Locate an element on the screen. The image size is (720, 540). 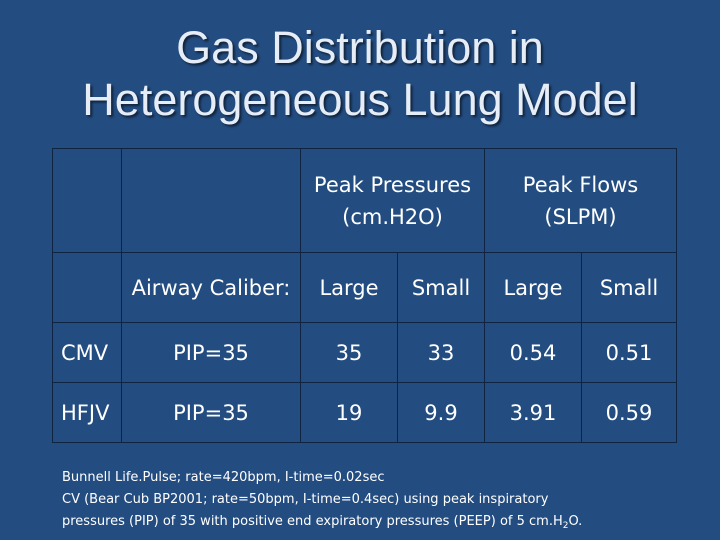
airway-caliber-row: Airway Caliber: Large Small Large Small is located at coordinates (364, 287).